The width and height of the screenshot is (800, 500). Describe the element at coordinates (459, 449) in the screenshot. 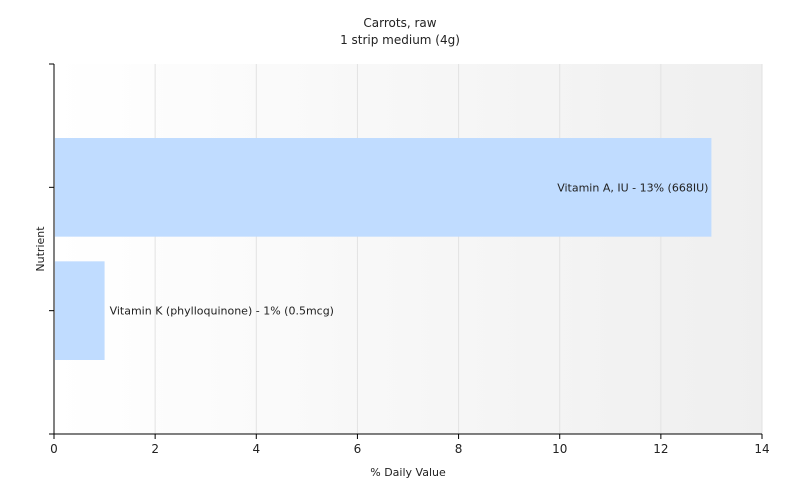

I see `x-tick-label: 8` at that location.